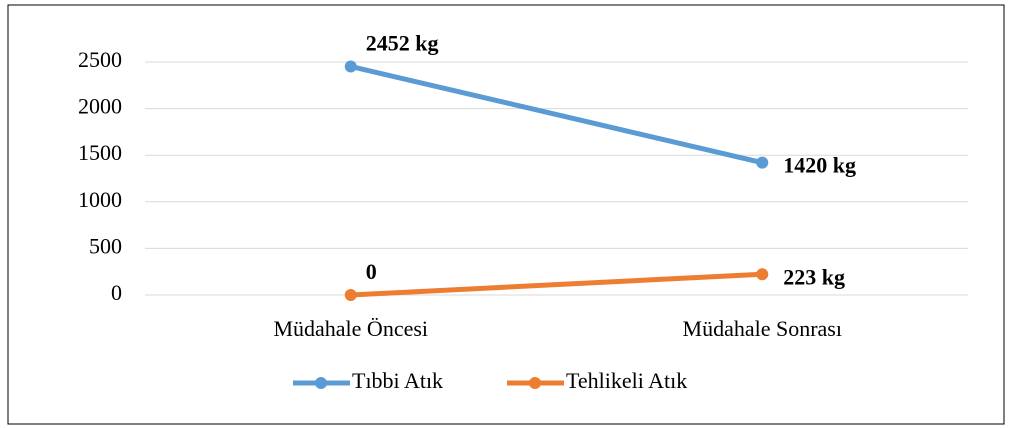  Describe the element at coordinates (397, 380) in the screenshot. I see `legend-label: Tıbbi Atık` at that location.